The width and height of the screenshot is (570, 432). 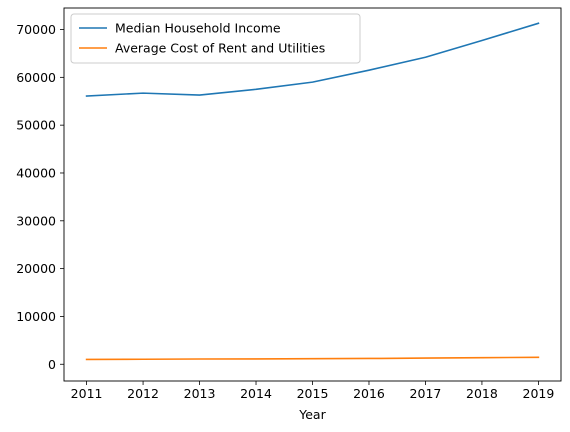 What do you see at coordinates (36, 316) in the screenshot?
I see `y-tick-label: 10000` at bounding box center [36, 316].